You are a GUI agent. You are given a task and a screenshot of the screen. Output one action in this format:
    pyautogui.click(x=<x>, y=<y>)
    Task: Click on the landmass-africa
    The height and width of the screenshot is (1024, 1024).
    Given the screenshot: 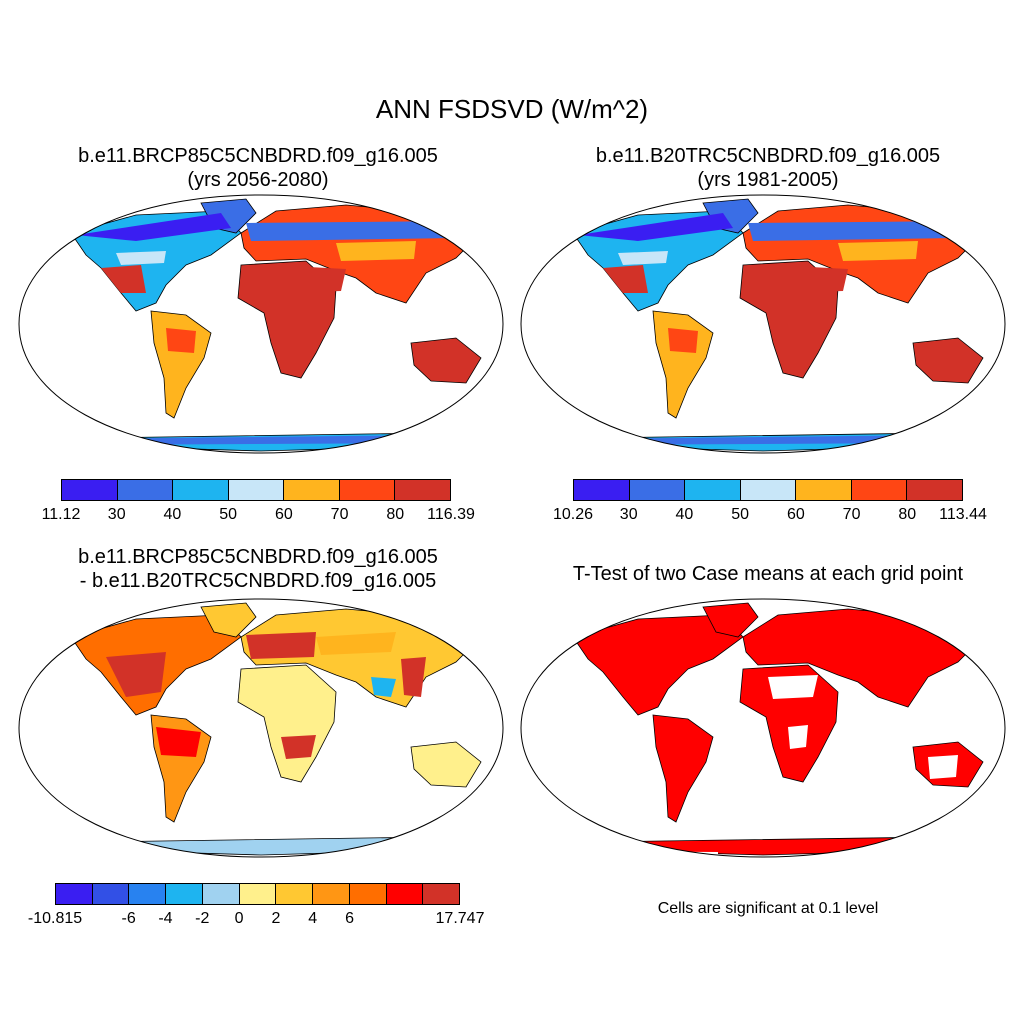 What is the action you would take?
    pyautogui.click(x=287, y=723)
    